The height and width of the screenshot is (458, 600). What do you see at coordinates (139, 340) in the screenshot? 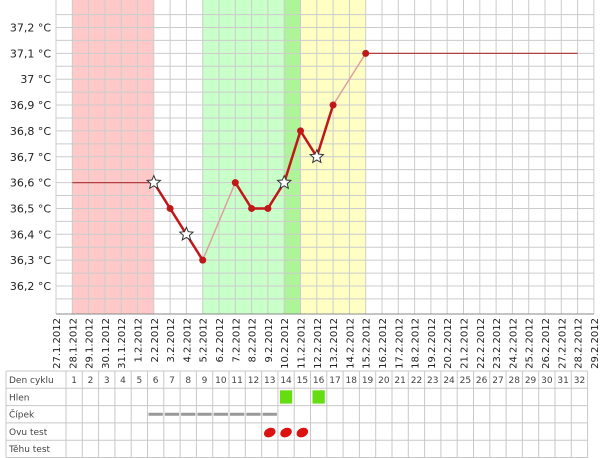
I see `x-tick-label: 1.2.2012` at bounding box center [139, 340].